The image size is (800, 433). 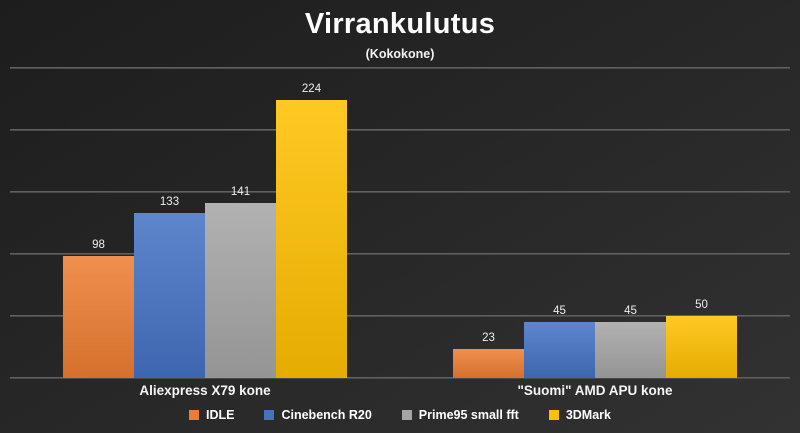 What do you see at coordinates (630, 341) in the screenshot?
I see `bar-1-2: 45` at bounding box center [630, 341].